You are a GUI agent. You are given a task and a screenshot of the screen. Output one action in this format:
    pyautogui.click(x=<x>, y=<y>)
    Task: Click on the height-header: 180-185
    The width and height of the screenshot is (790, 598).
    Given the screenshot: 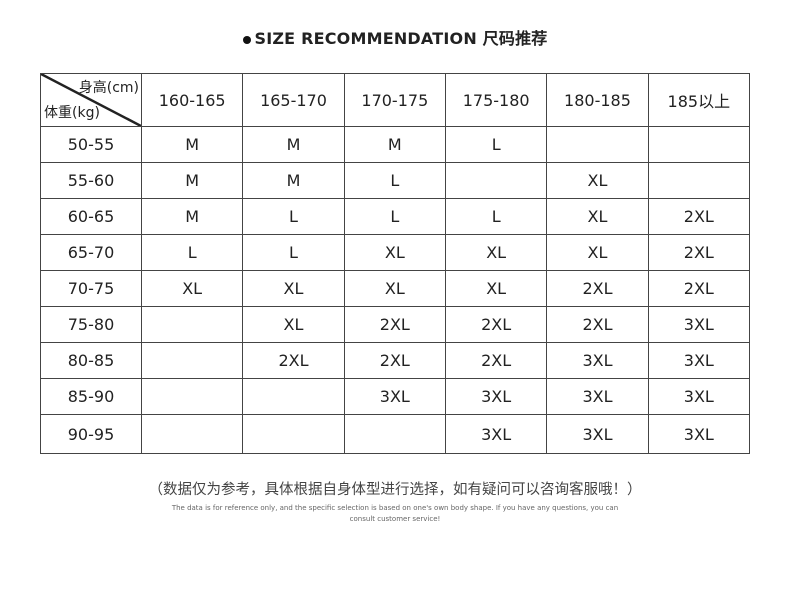 What is the action you would take?
    pyautogui.click(x=597, y=100)
    